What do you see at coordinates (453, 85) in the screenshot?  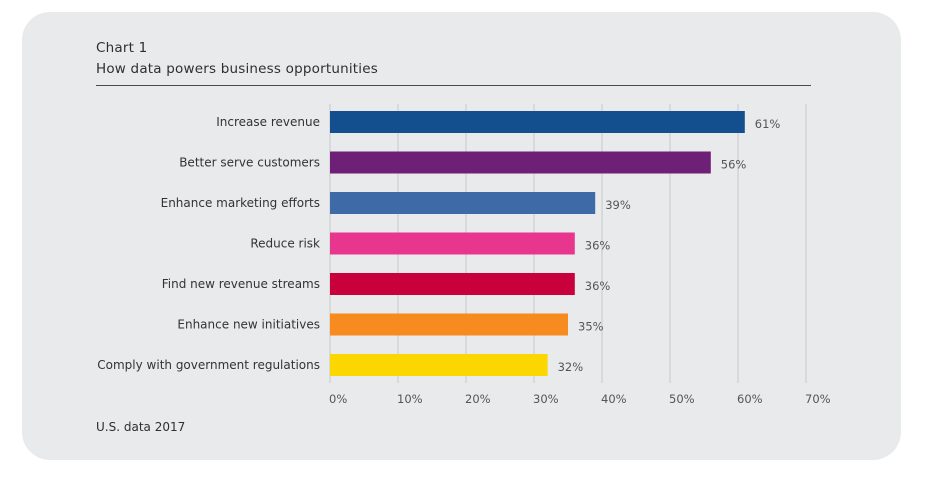 I see `title-divider` at bounding box center [453, 85].